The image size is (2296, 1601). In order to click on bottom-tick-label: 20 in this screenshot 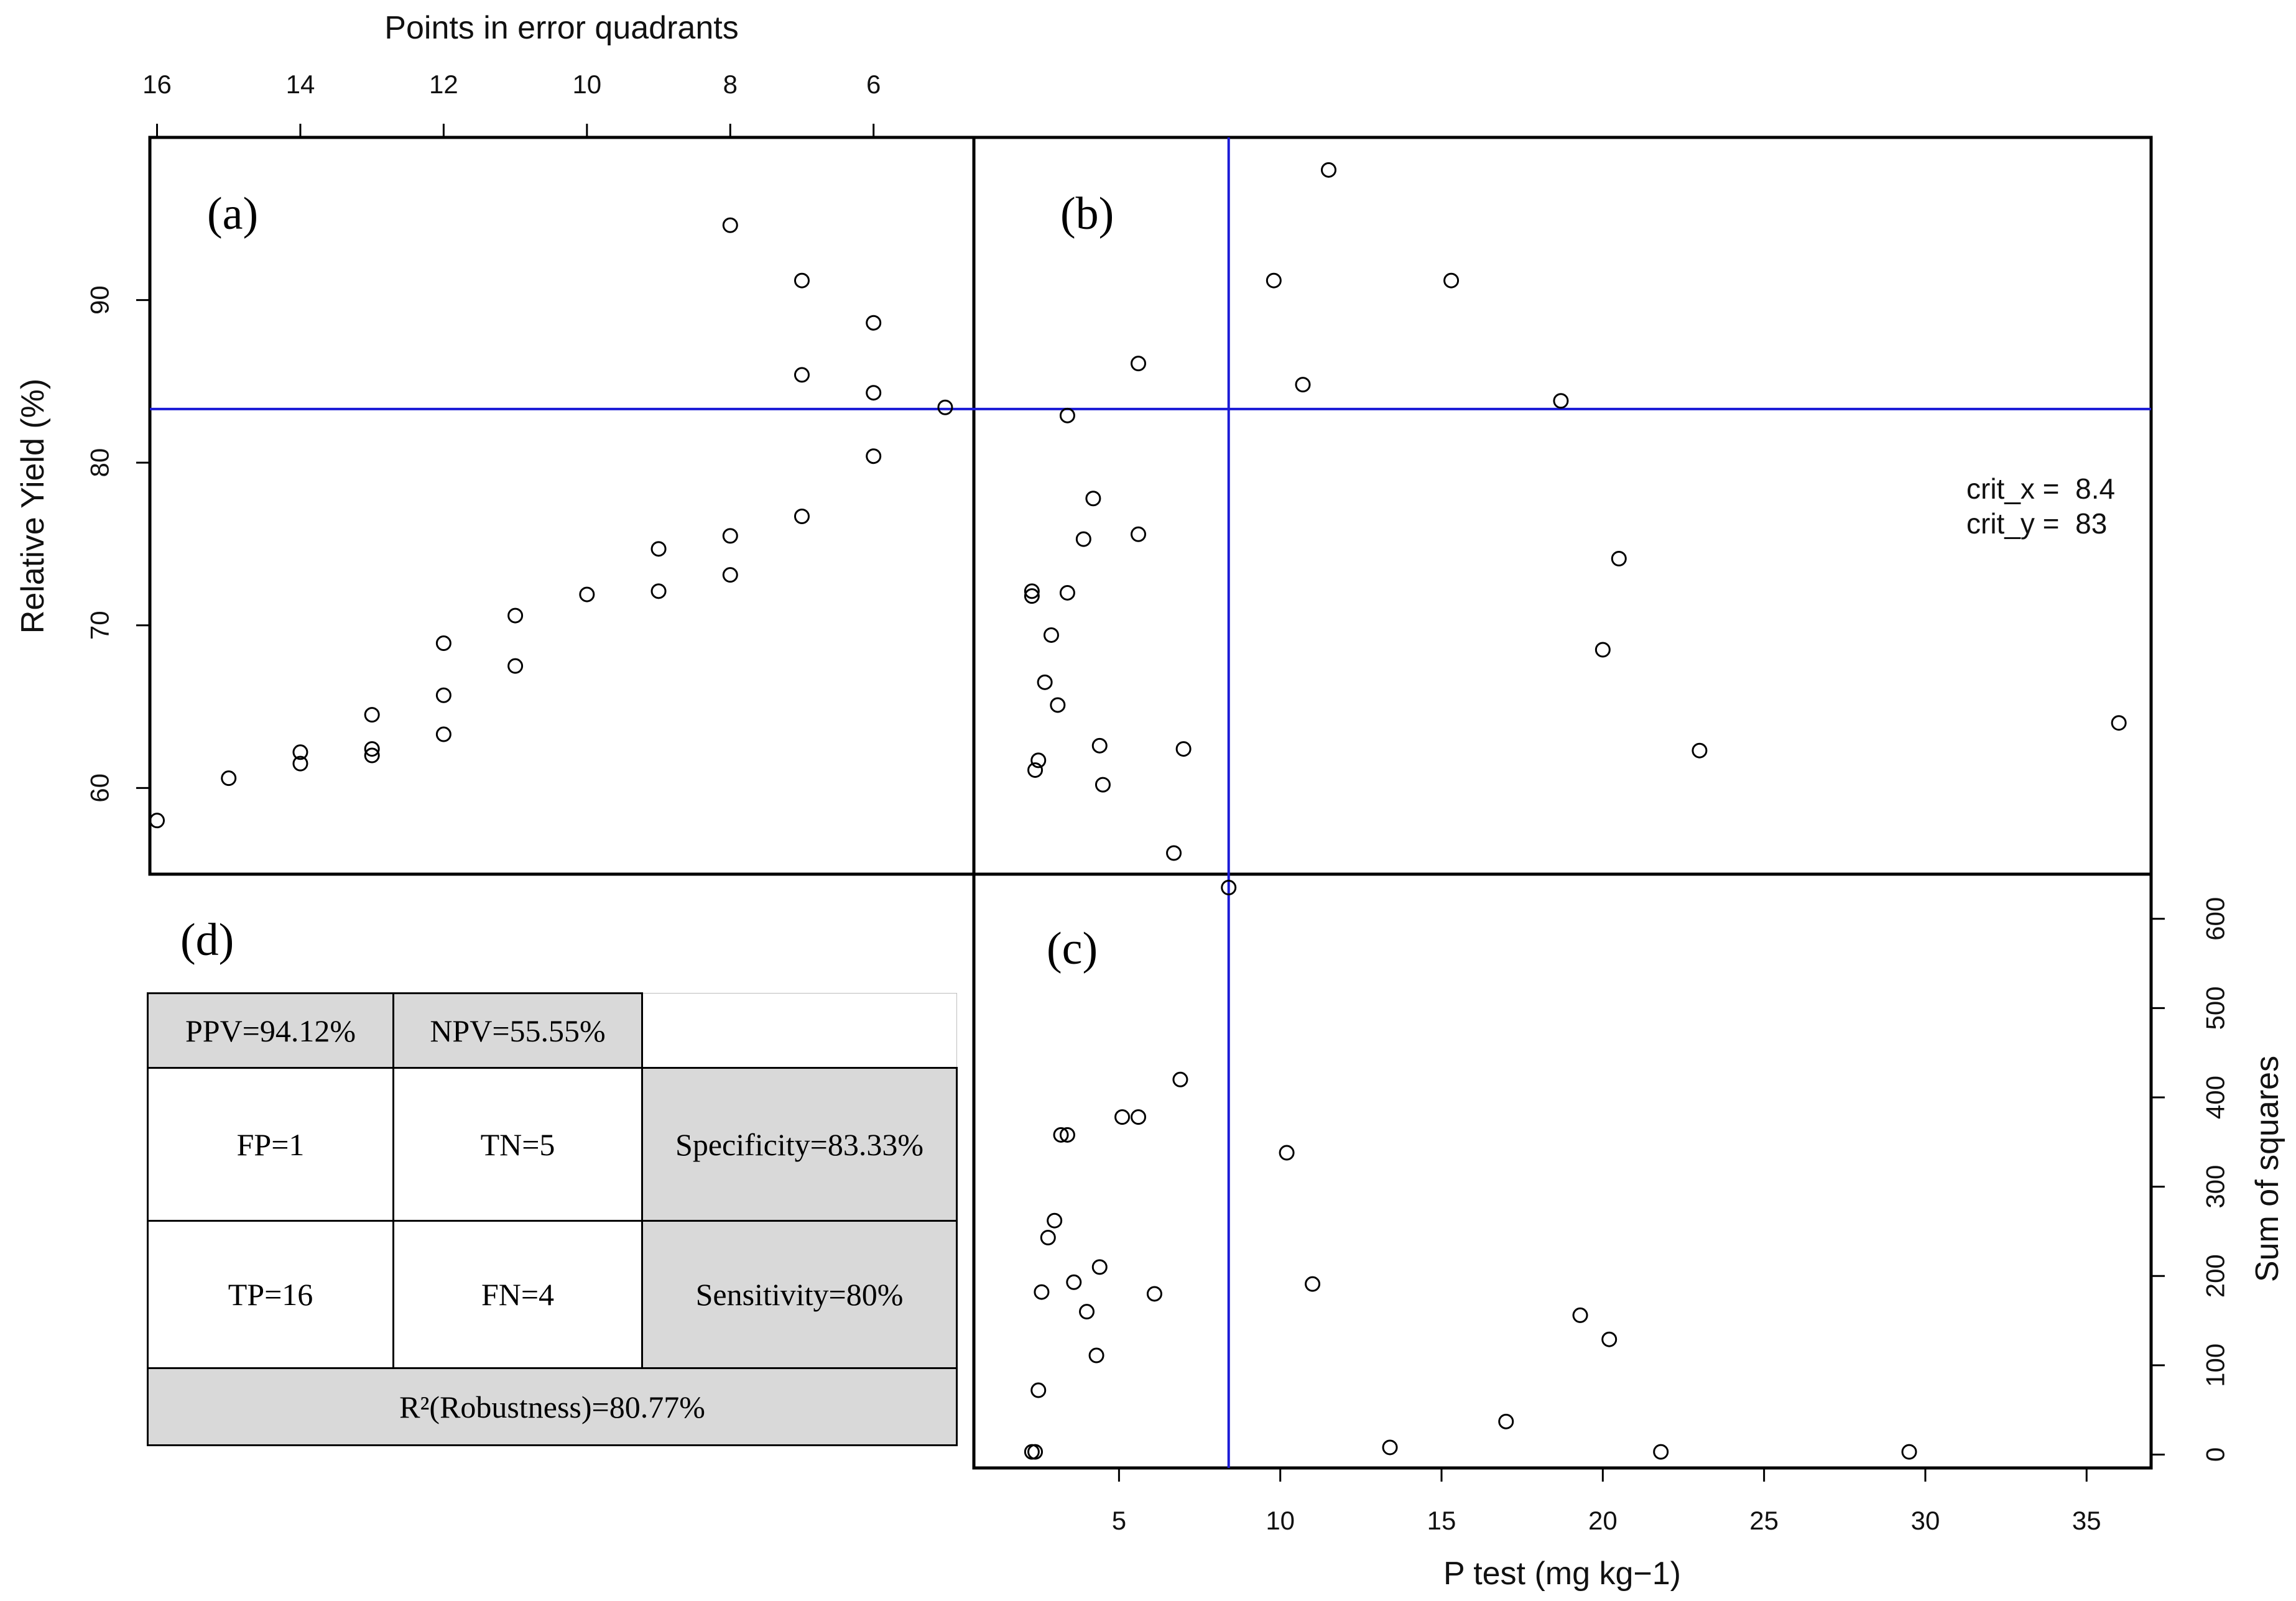, I will do `click(1603, 1520)`.